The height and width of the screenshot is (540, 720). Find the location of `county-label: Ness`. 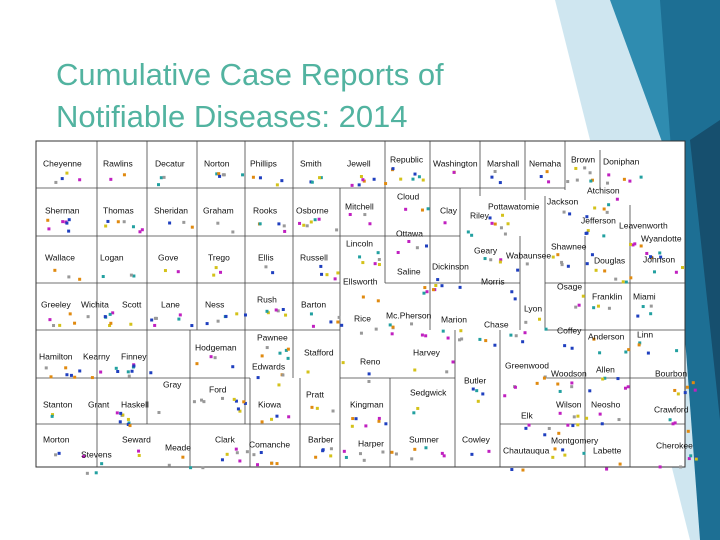

county-label: Ness is located at coordinates (214, 304).